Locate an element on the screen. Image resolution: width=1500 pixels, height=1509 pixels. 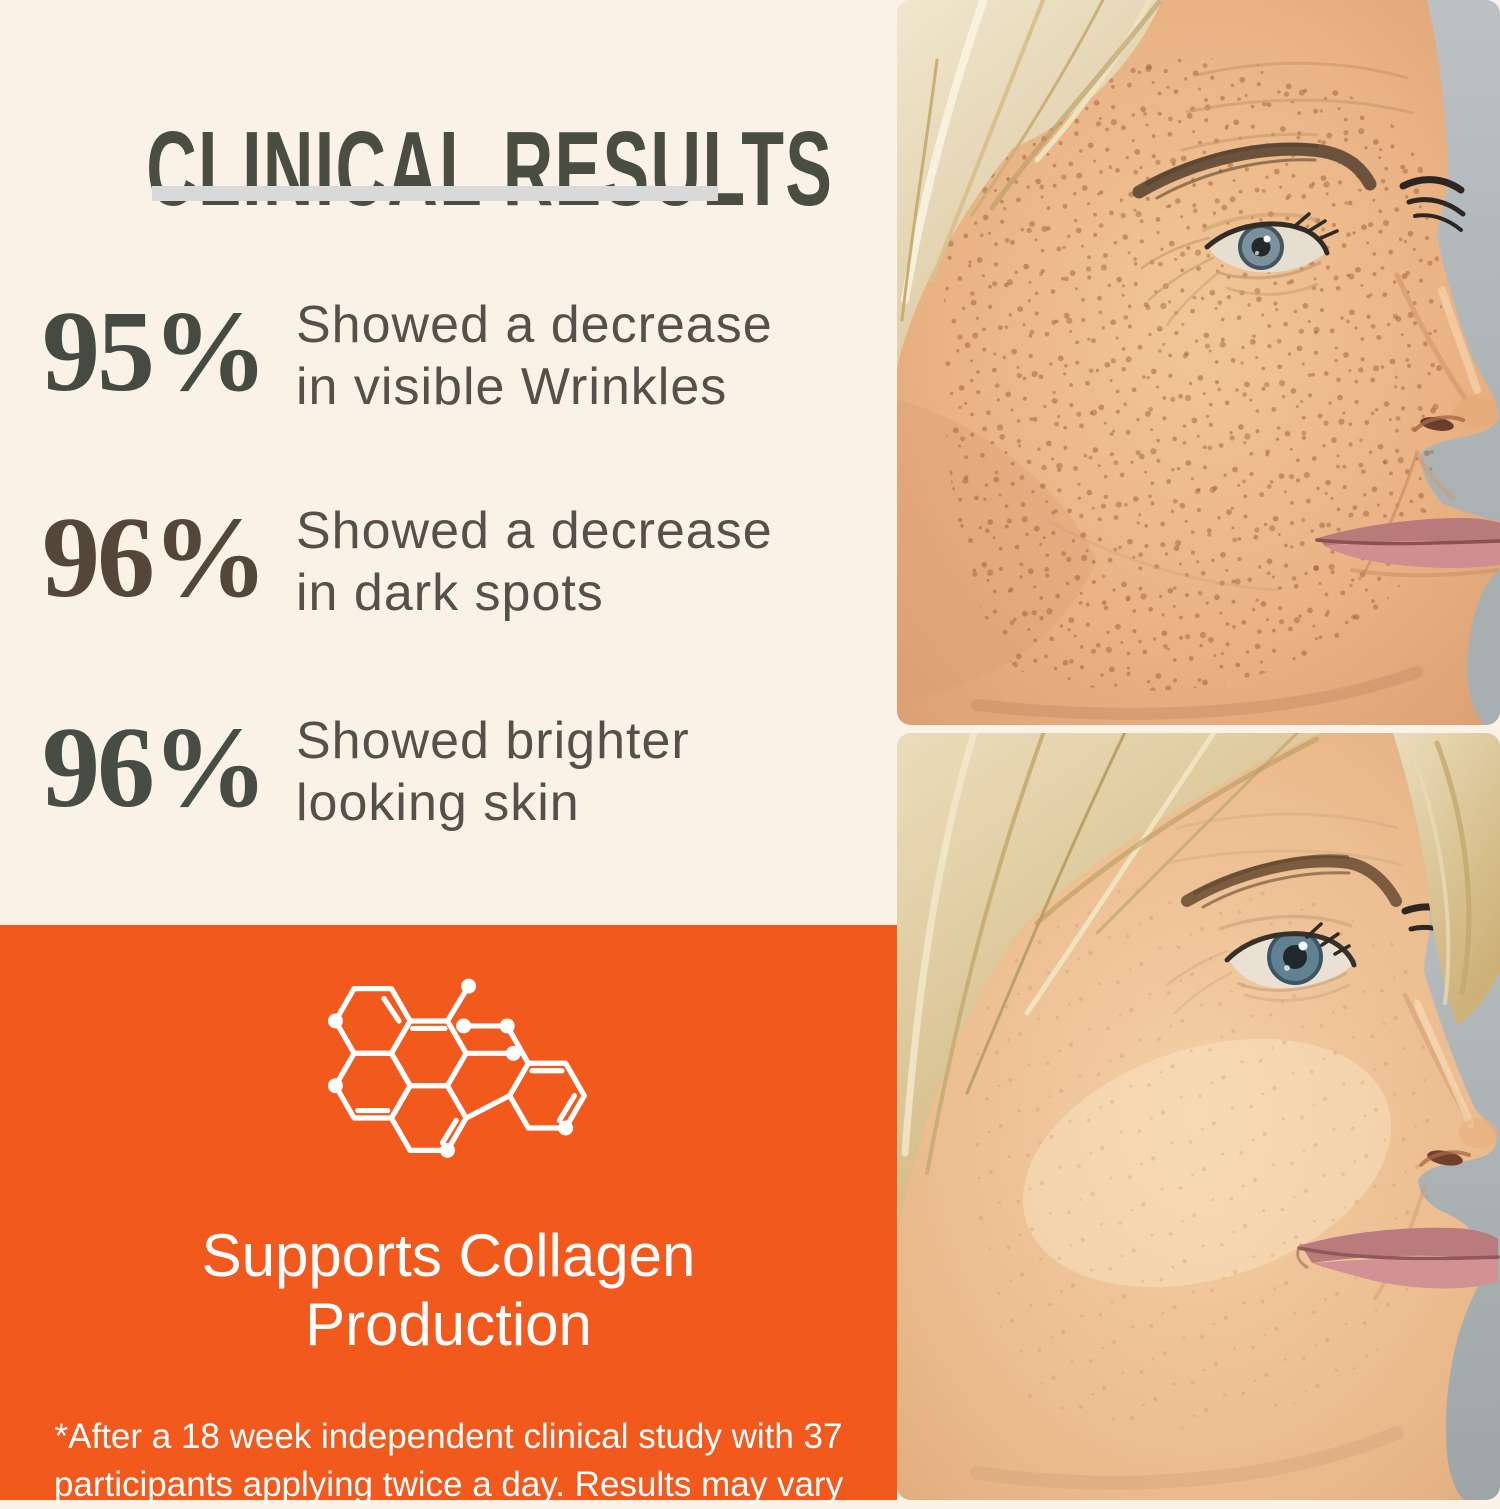
stat-value: 95% is located at coordinates (155, 352).